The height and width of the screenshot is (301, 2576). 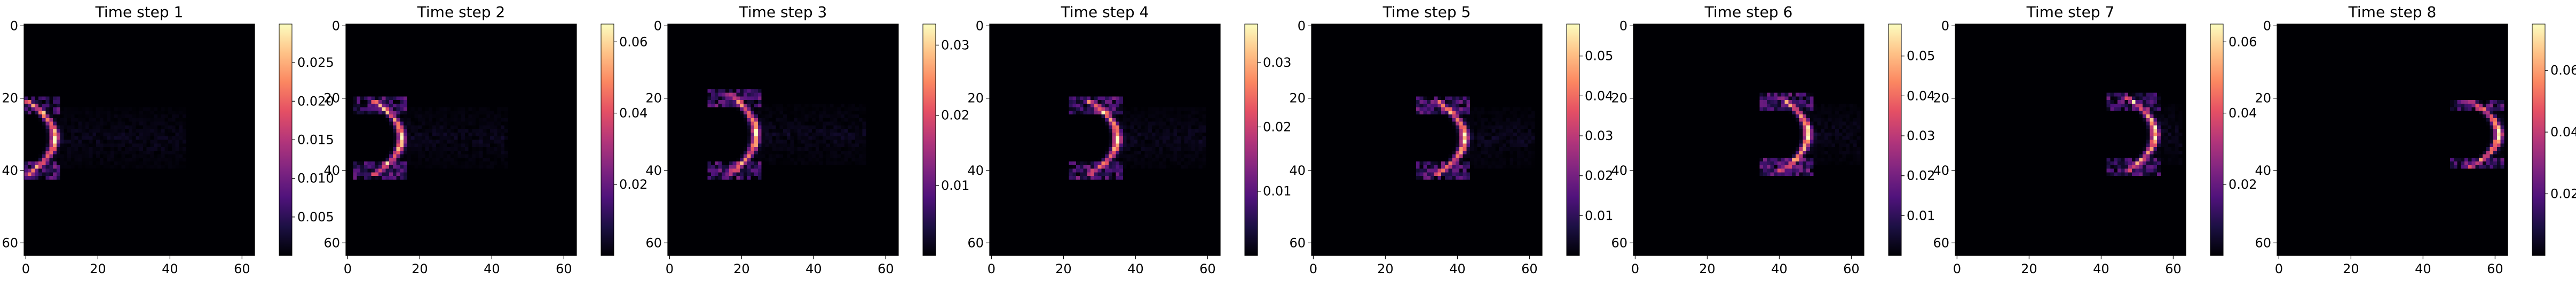 I want to click on panel-title: Time step 1, so click(x=139, y=12).